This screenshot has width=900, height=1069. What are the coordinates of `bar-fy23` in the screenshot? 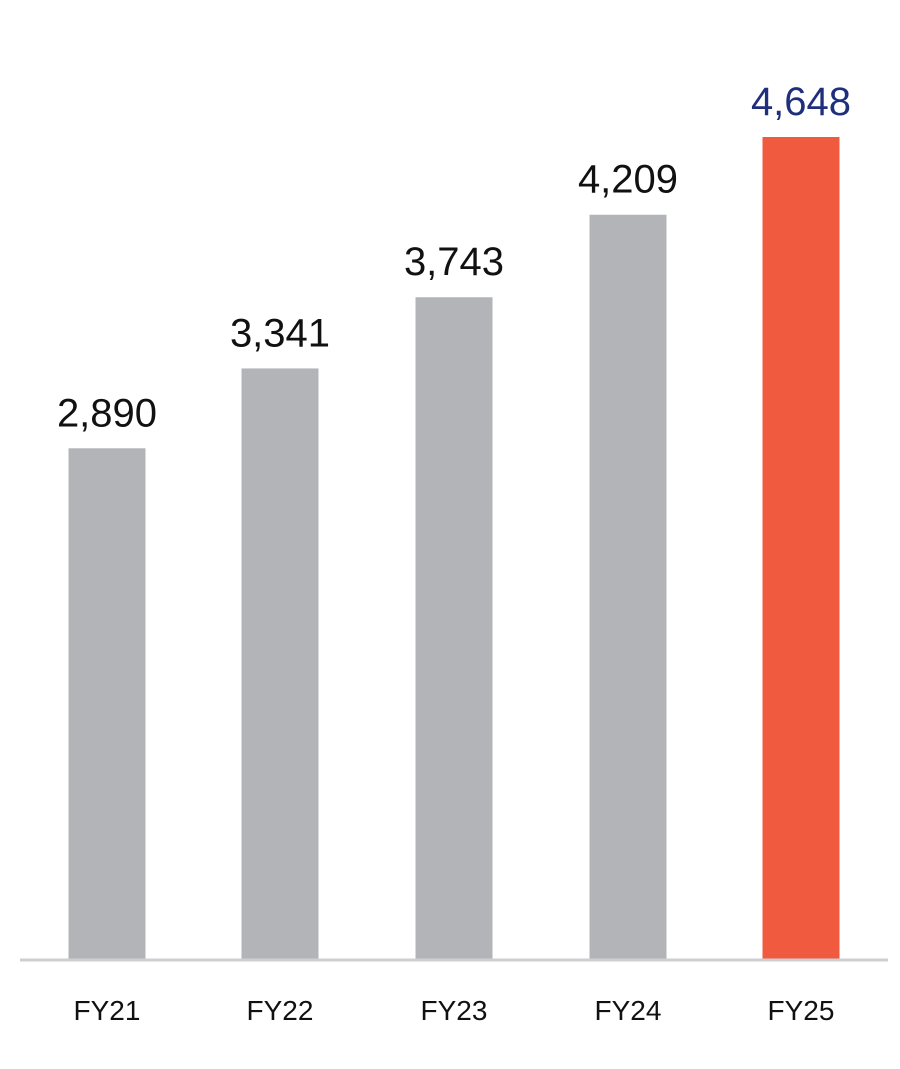 It's located at (454, 628).